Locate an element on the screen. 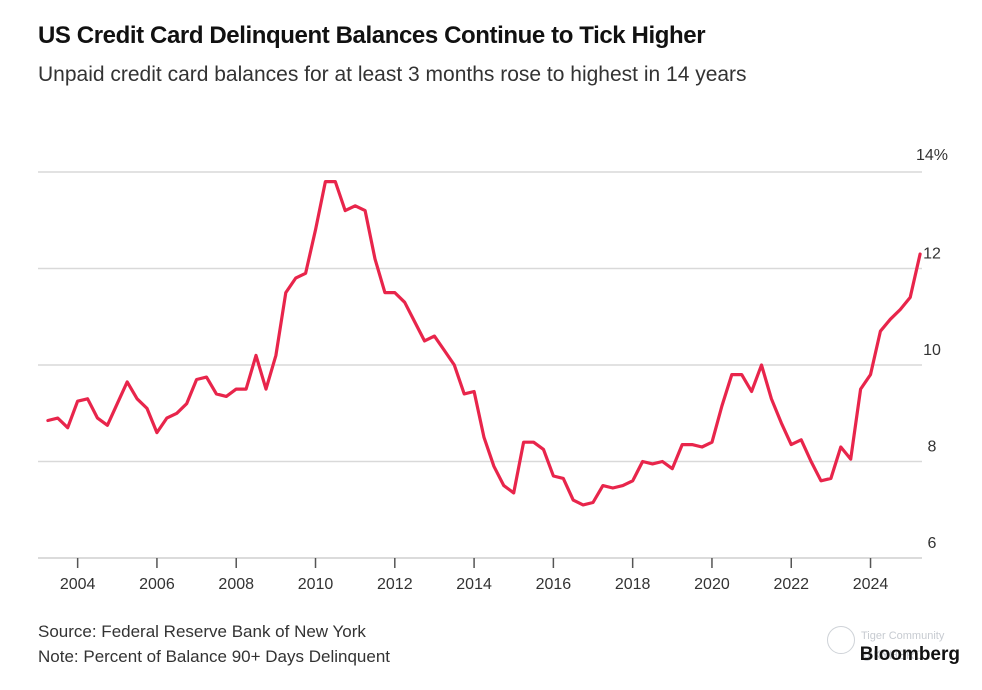 Image resolution: width=982 pixels, height=690 pixels. tiger-logo-icon is located at coordinates (841, 640).